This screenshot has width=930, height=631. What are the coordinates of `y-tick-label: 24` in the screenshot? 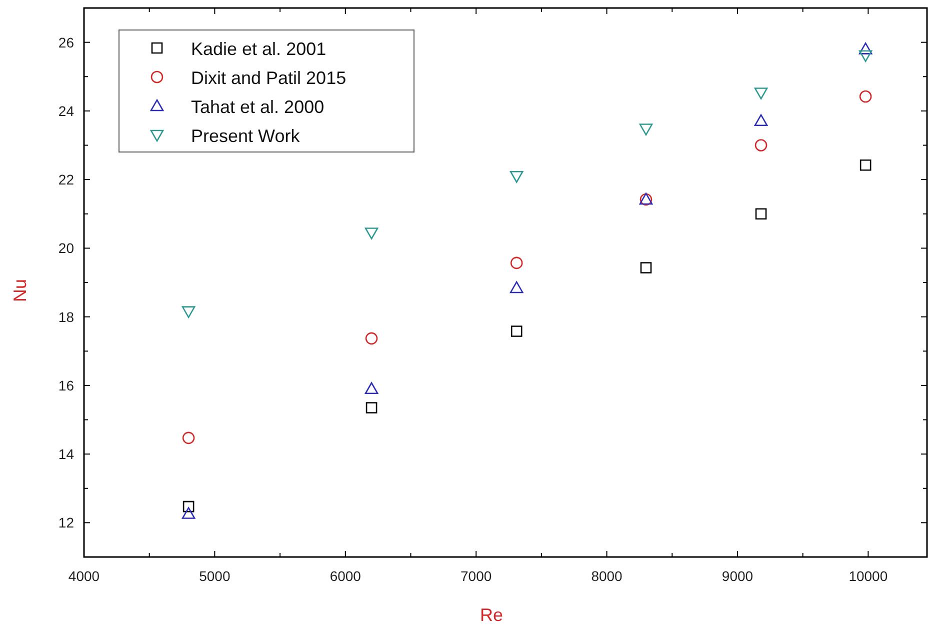 It's located at (66, 110).